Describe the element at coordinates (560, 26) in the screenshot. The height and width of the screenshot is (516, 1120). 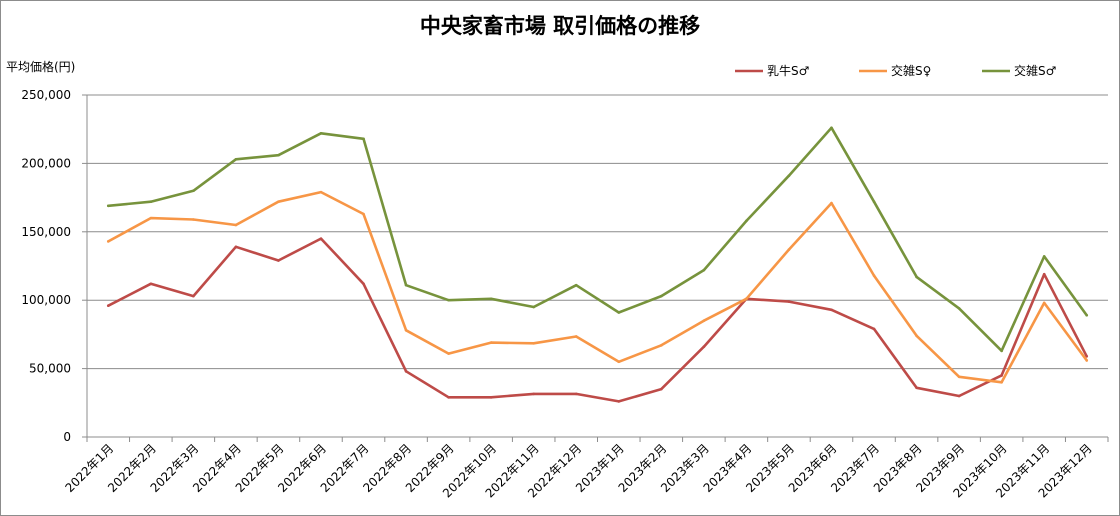
I see `chart-title: 中央家畜市場 取引価格の推移` at that location.